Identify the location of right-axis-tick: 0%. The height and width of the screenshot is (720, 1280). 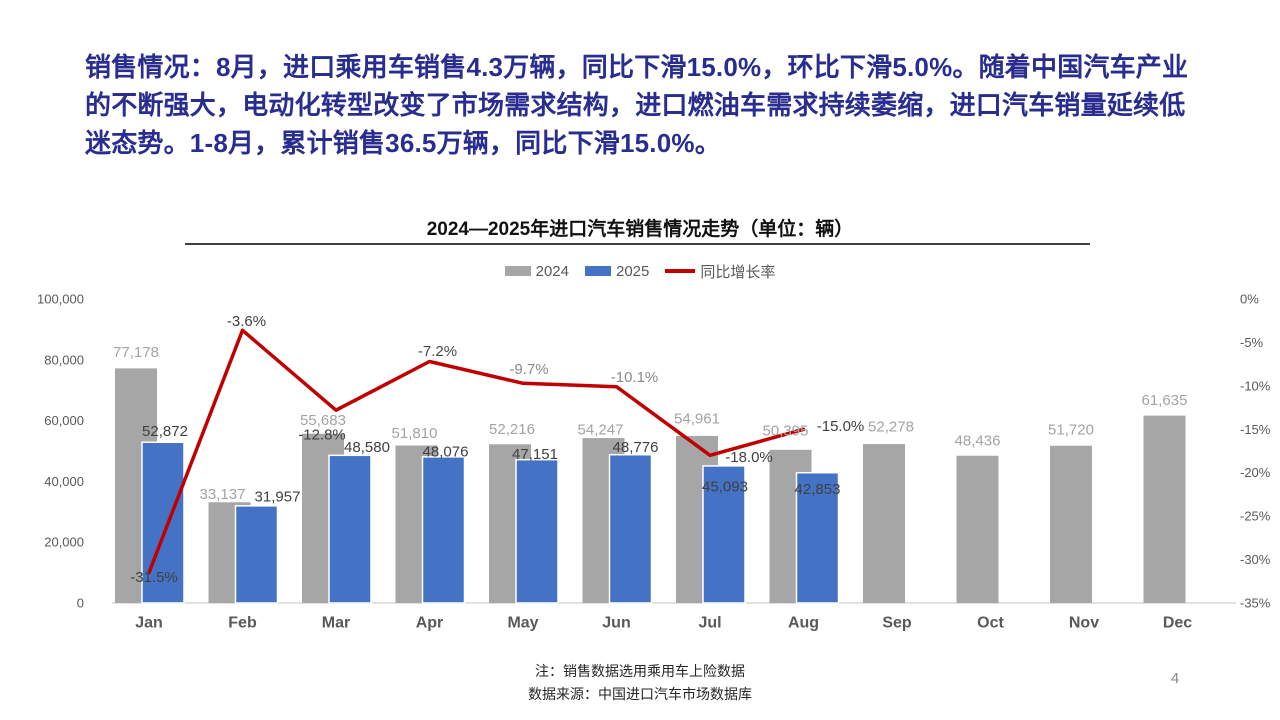
(1249, 299).